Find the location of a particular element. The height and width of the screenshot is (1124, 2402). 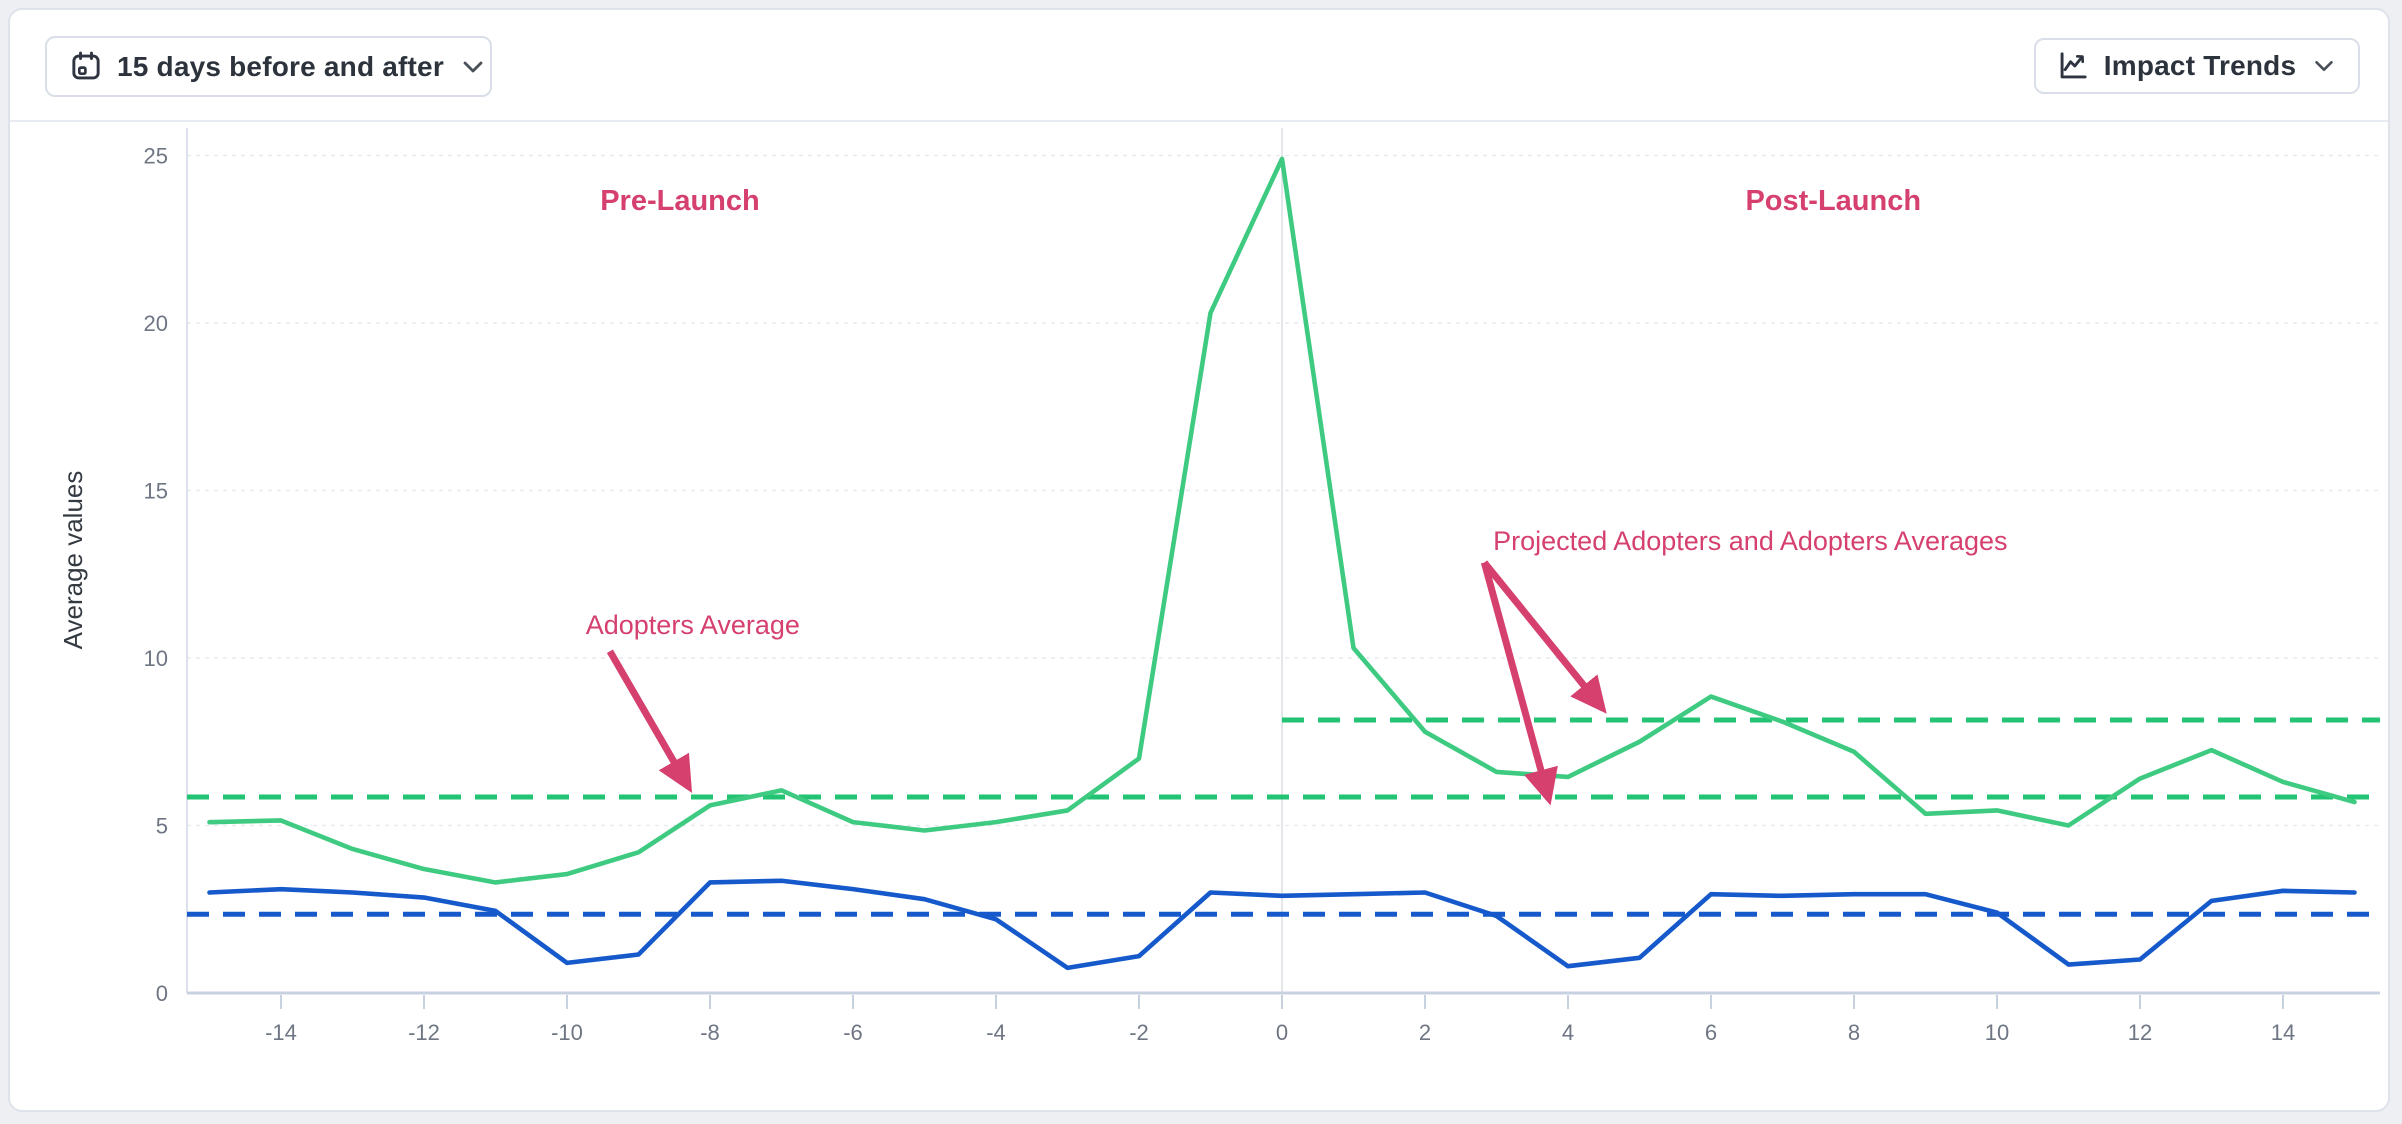

impact-trends-dropdown: Impact Trends is located at coordinates (2197, 66).